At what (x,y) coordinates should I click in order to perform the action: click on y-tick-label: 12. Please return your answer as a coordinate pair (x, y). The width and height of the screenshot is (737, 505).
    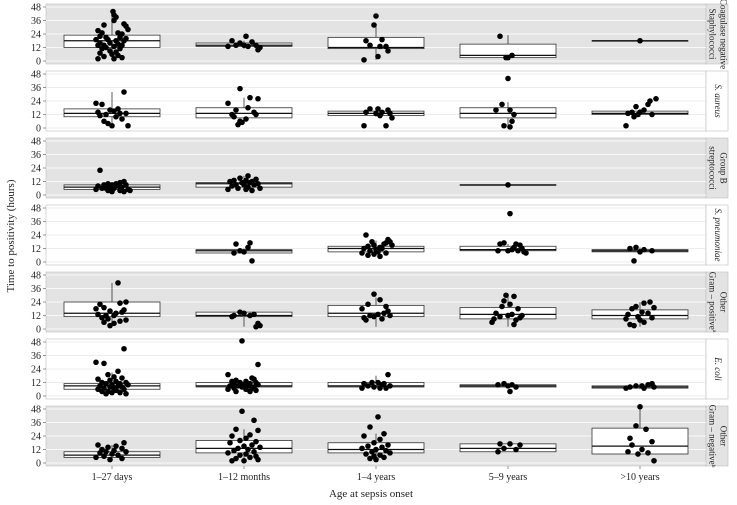
    Looking at the image, I should click on (36, 249).